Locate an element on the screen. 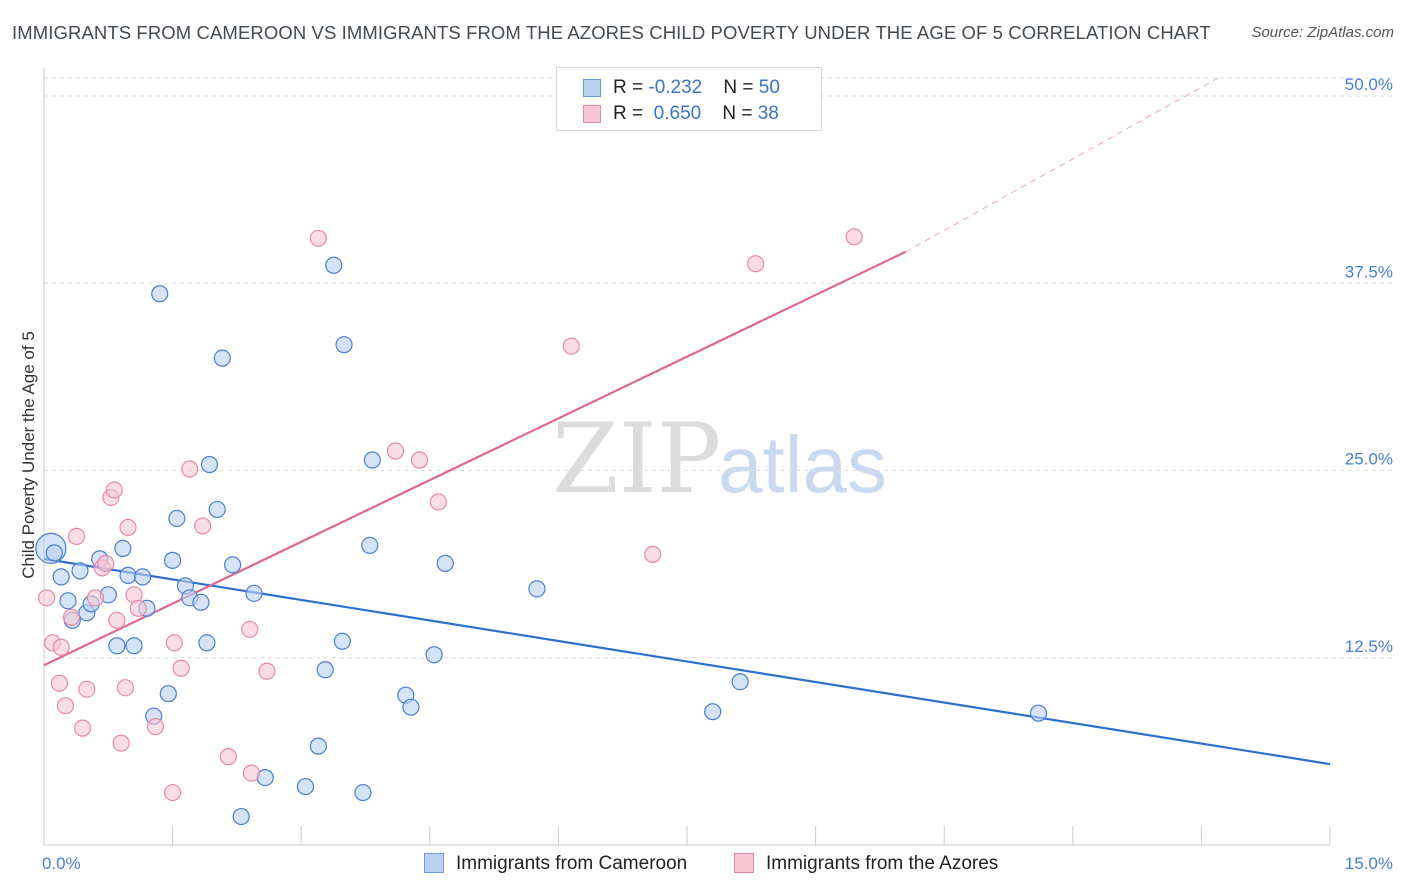 Image resolution: width=1406 pixels, height=892 pixels. legend-text-cameroon: R = -0.232 N = 50 is located at coordinates (696, 88).